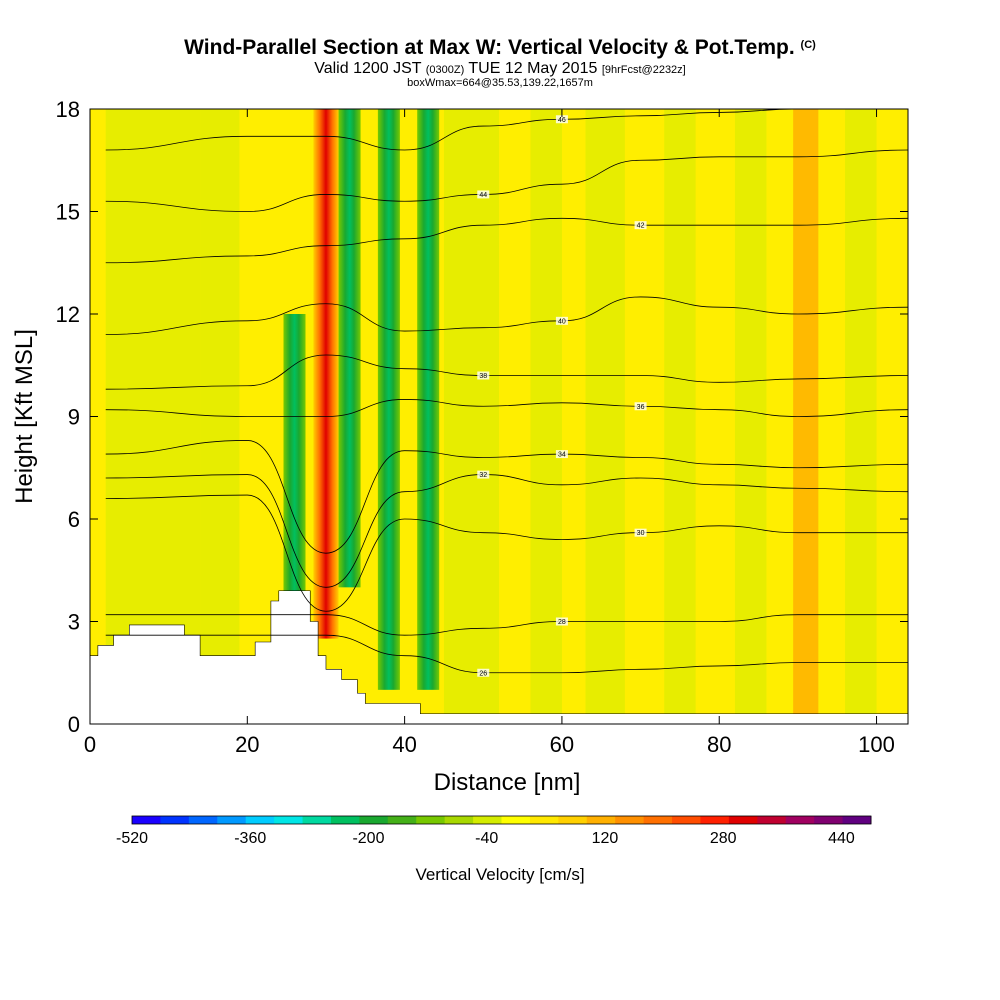 The image size is (1000, 1000). I want to click on contour-label: 28, so click(562, 622).